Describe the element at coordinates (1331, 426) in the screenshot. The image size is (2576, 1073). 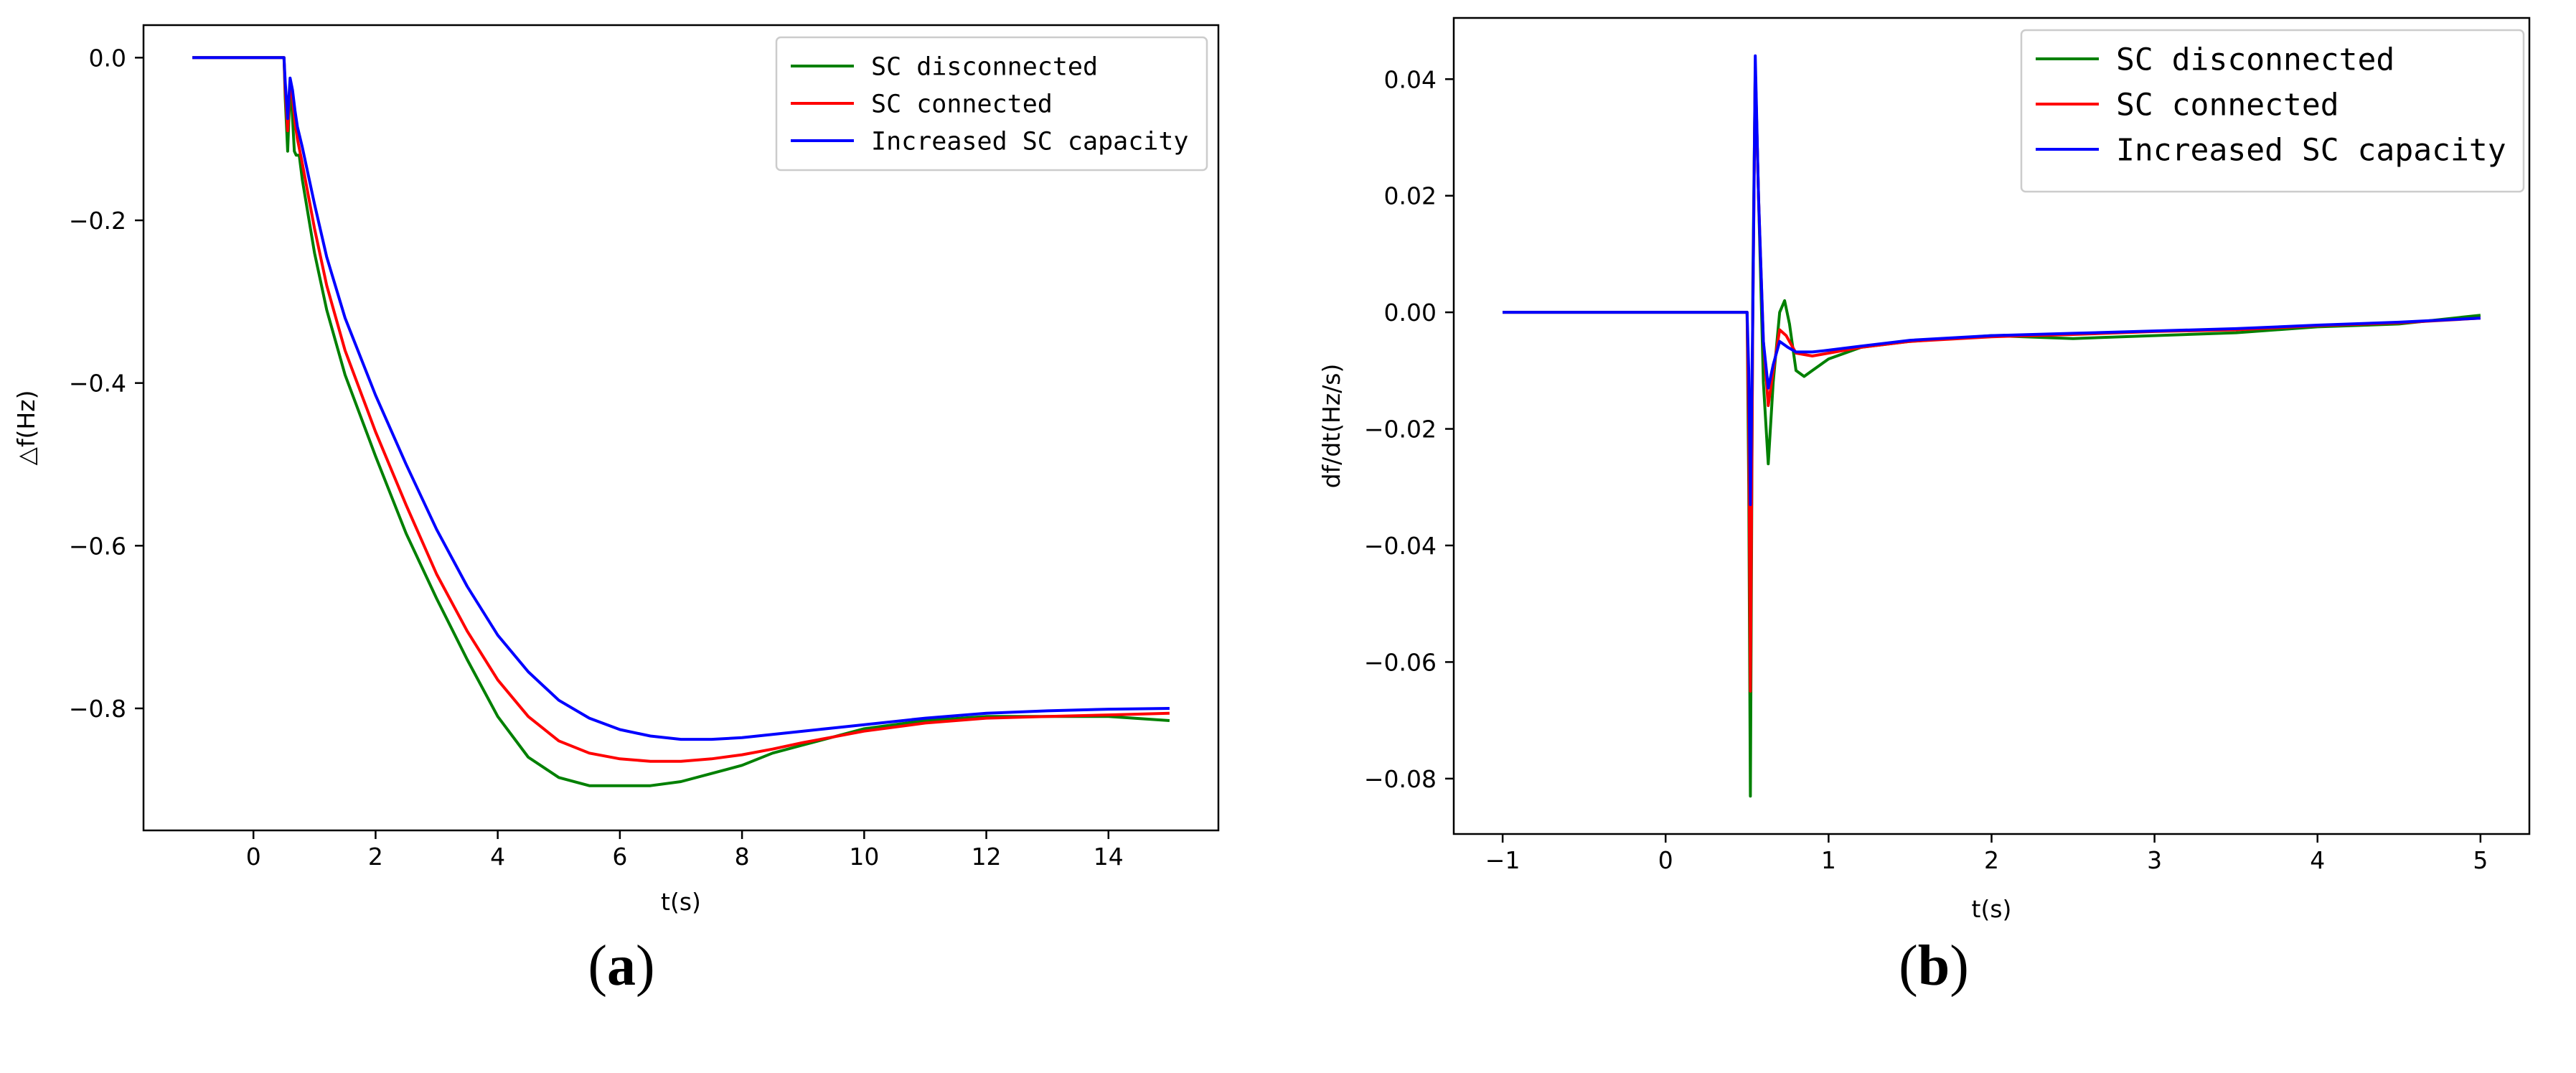
I see `y-axis-label: df/dt(Hz/s)` at that location.